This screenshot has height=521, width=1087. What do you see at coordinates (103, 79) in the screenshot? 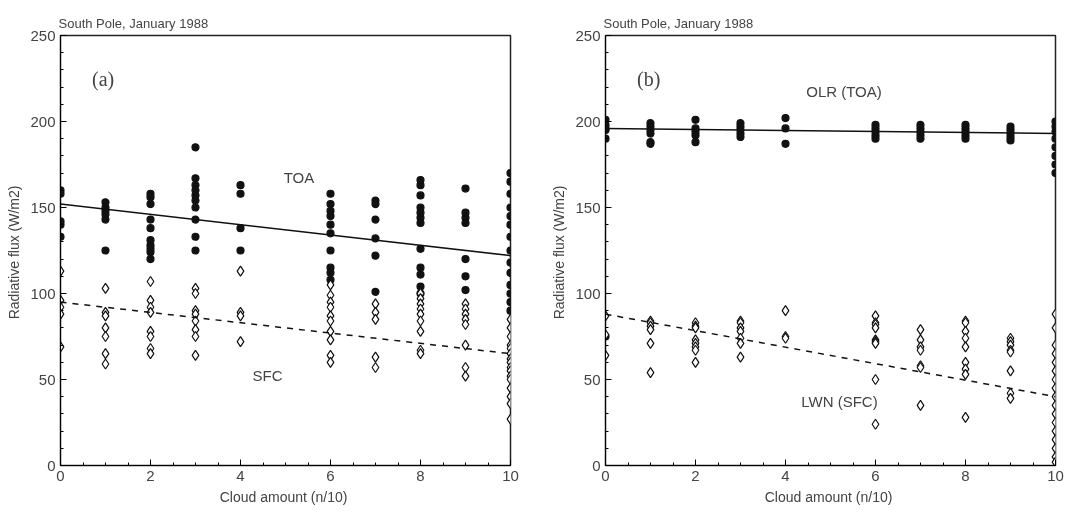
I see `annotation: (a)` at bounding box center [103, 79].